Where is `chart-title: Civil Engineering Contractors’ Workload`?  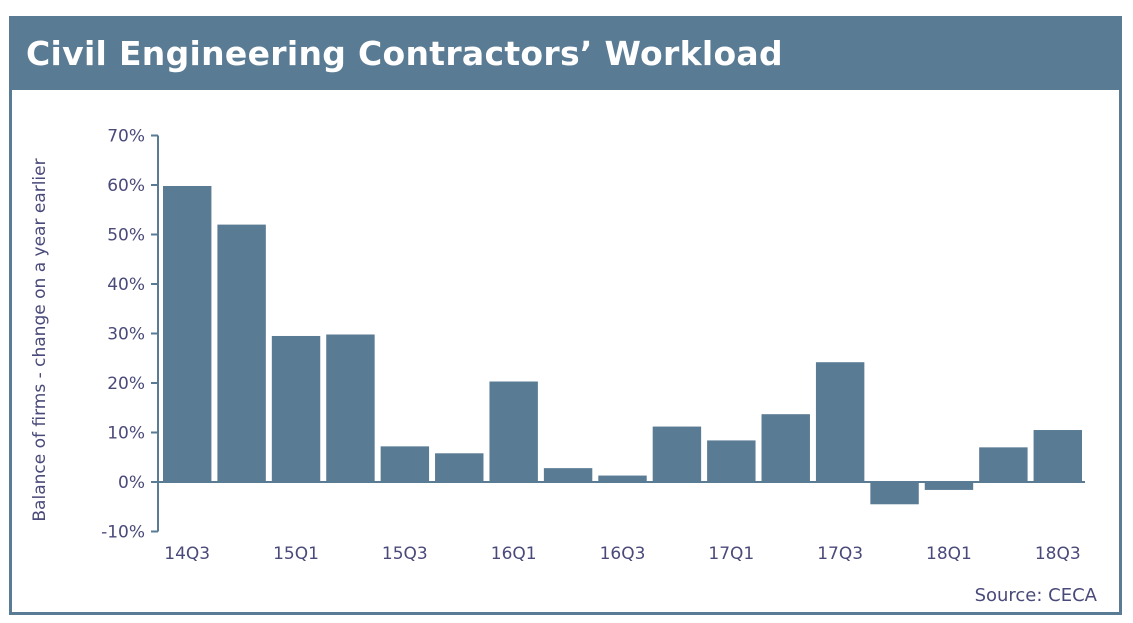 chart-title: Civil Engineering Contractors’ Workload is located at coordinates (404, 53).